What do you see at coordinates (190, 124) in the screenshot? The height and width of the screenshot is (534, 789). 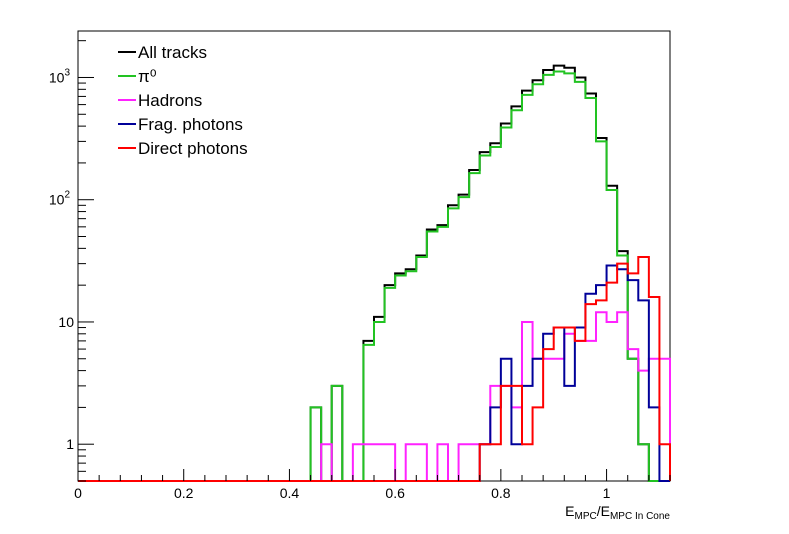 I see `legend-label: Frag. photons` at bounding box center [190, 124].